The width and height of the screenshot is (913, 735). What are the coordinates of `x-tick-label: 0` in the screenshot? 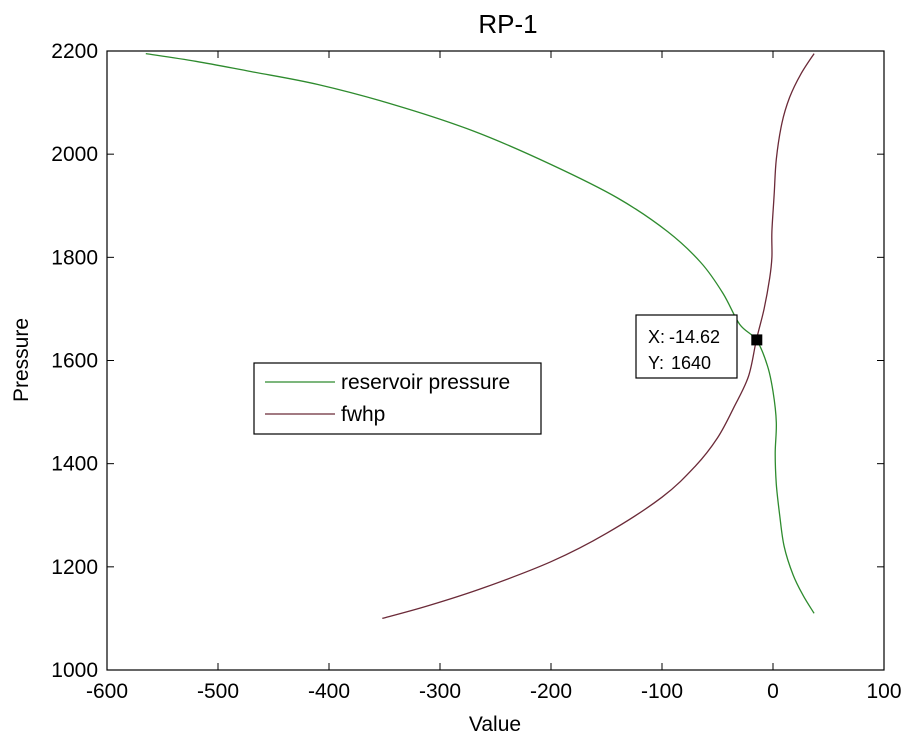 It's located at (773, 691).